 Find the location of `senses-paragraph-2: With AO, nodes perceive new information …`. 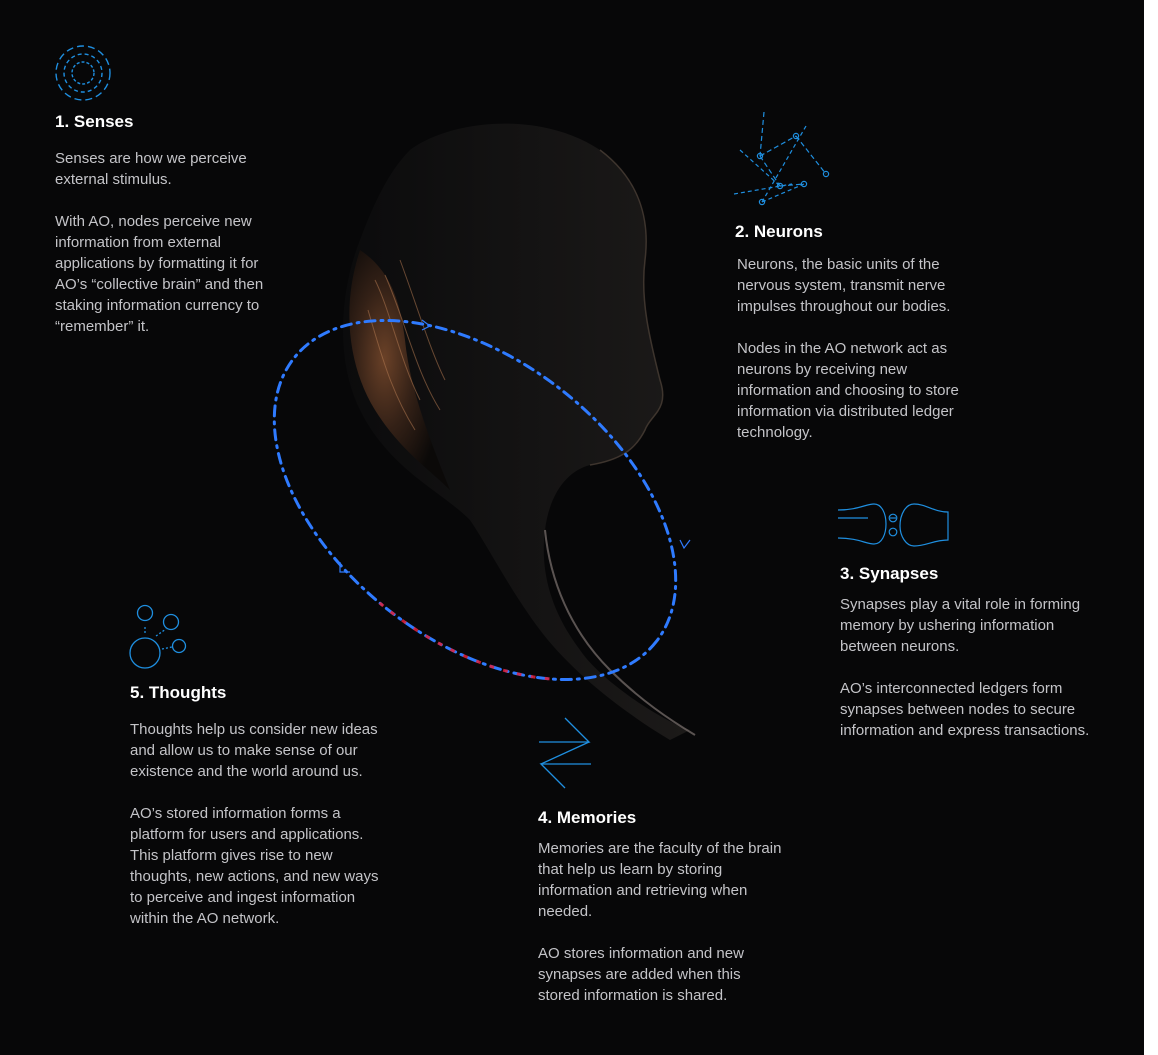

senses-paragraph-2: With AO, nodes perceive new information … is located at coordinates (159, 274).